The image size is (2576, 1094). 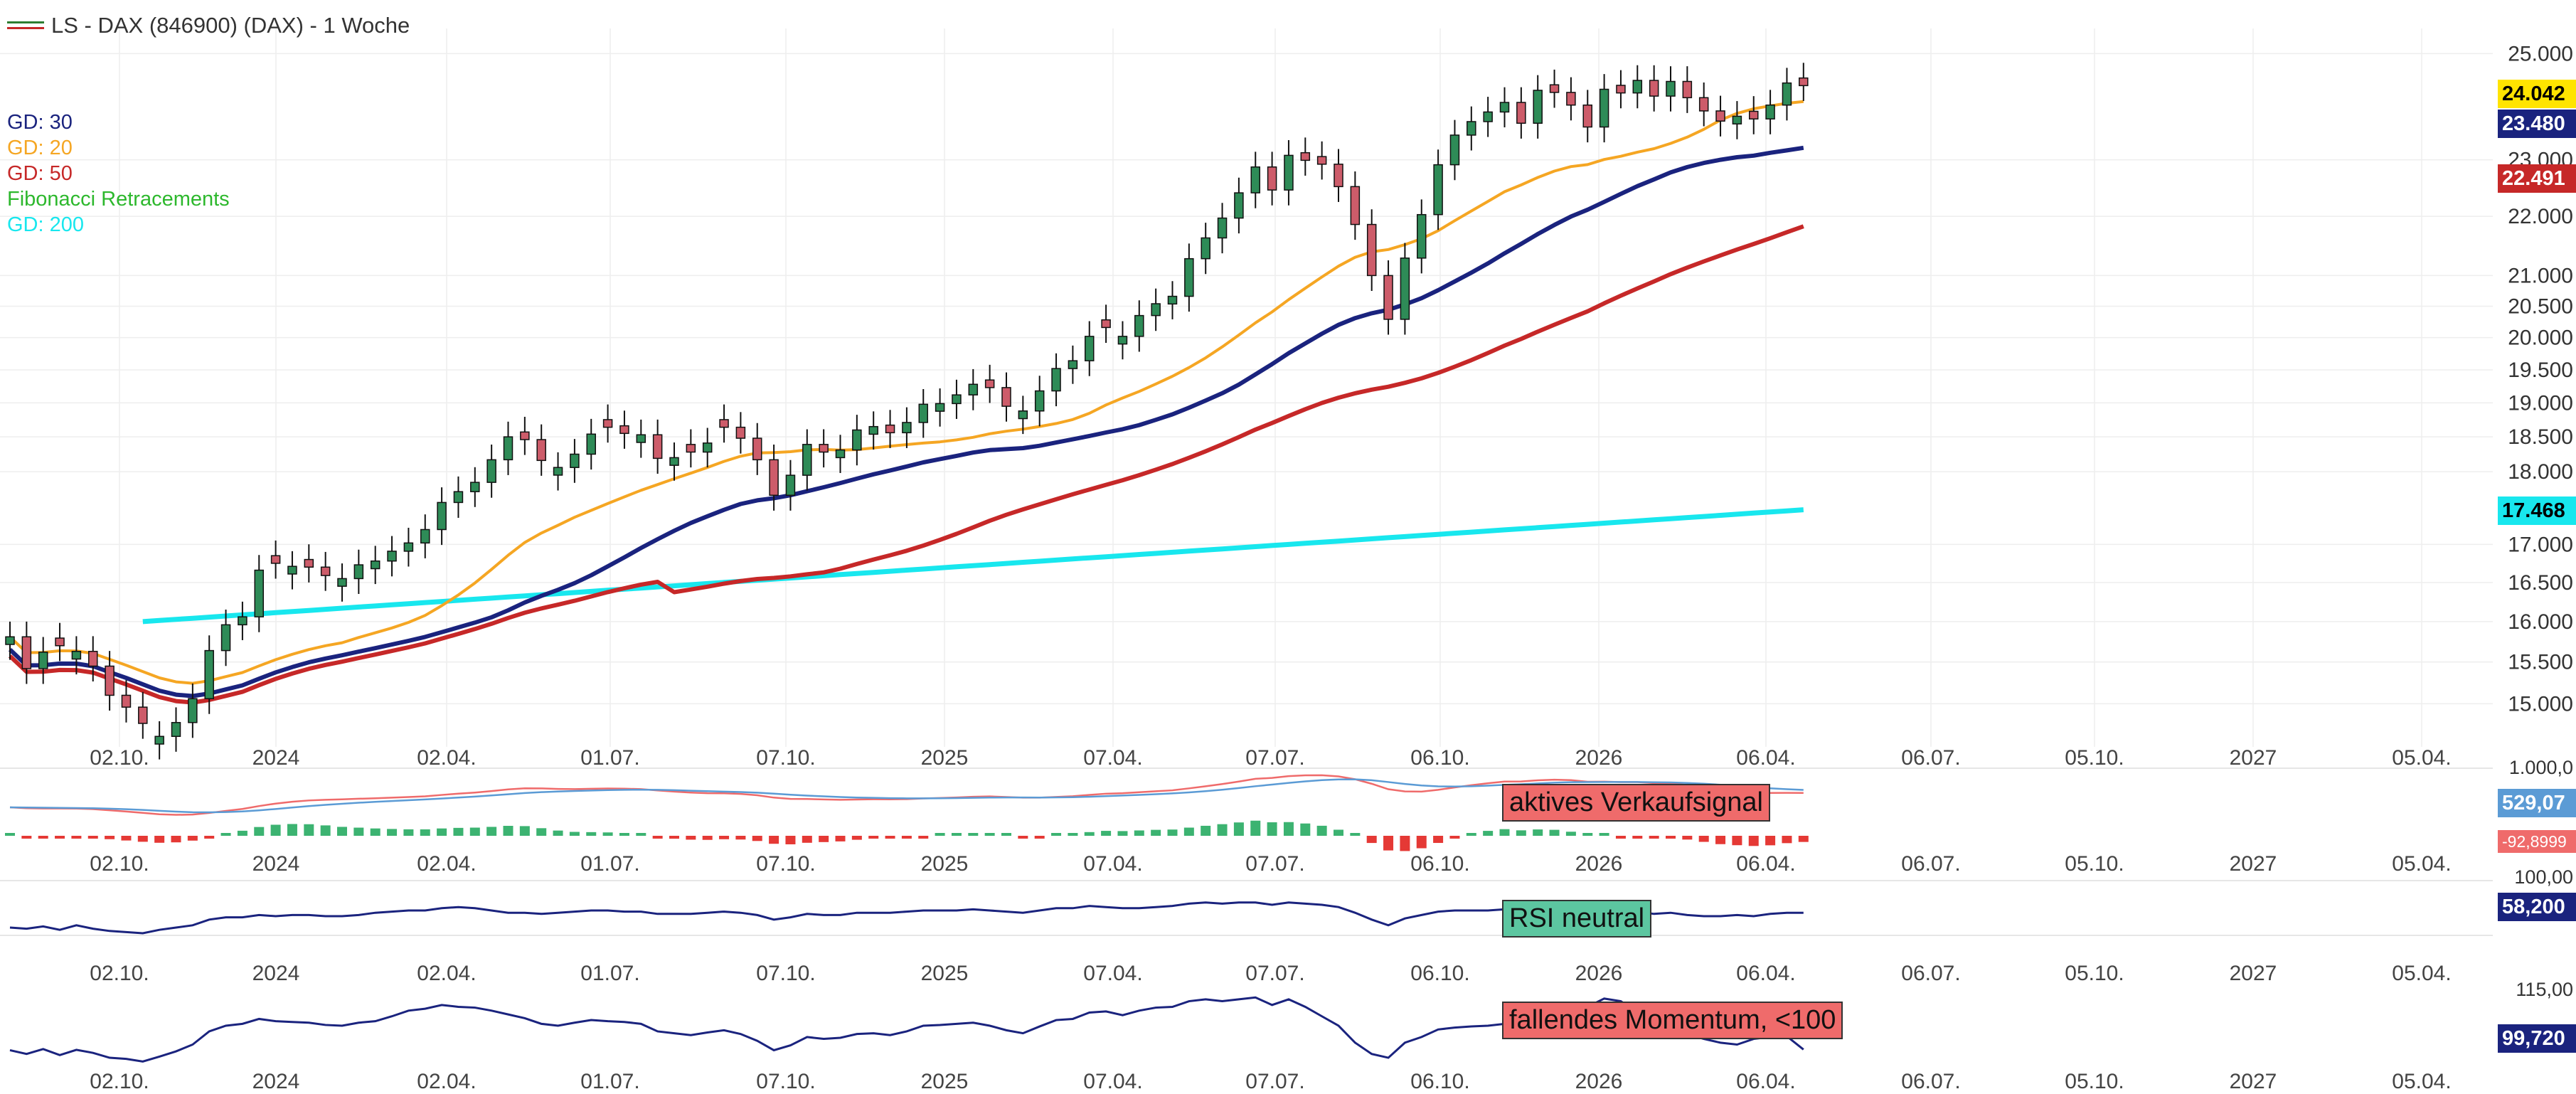 What do you see at coordinates (1286, 901) in the screenshot?
I see `rsi-panel: 100,00` at bounding box center [1286, 901].